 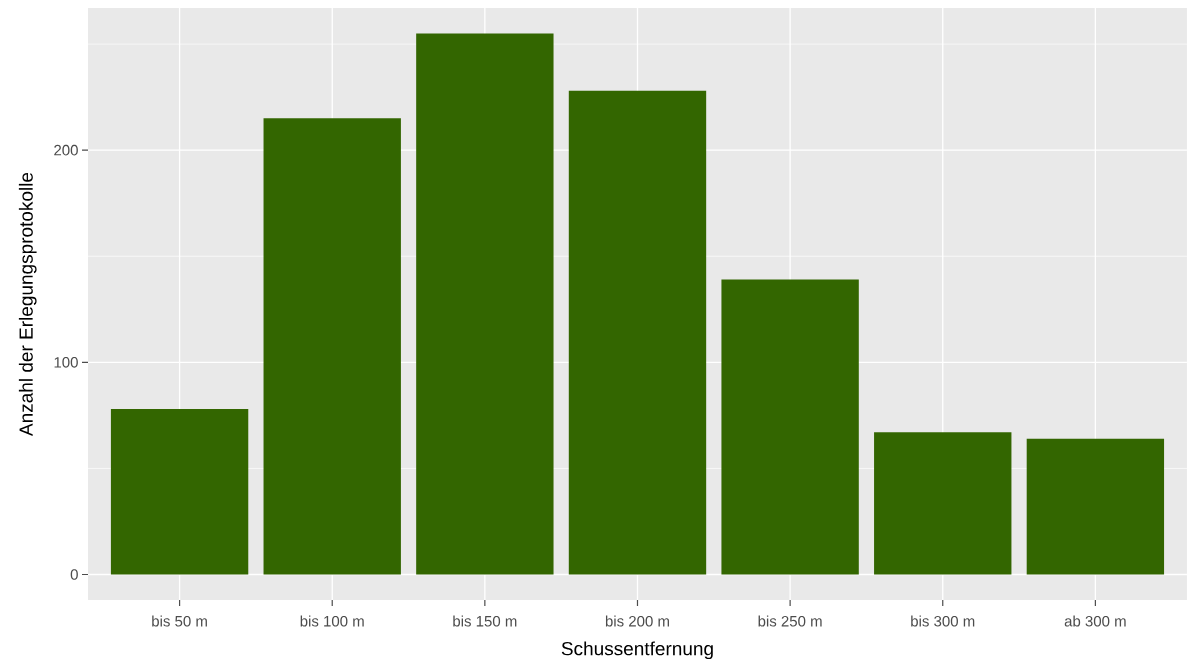 What do you see at coordinates (332, 621) in the screenshot?
I see `x-tick-label: bis 100 m` at bounding box center [332, 621].